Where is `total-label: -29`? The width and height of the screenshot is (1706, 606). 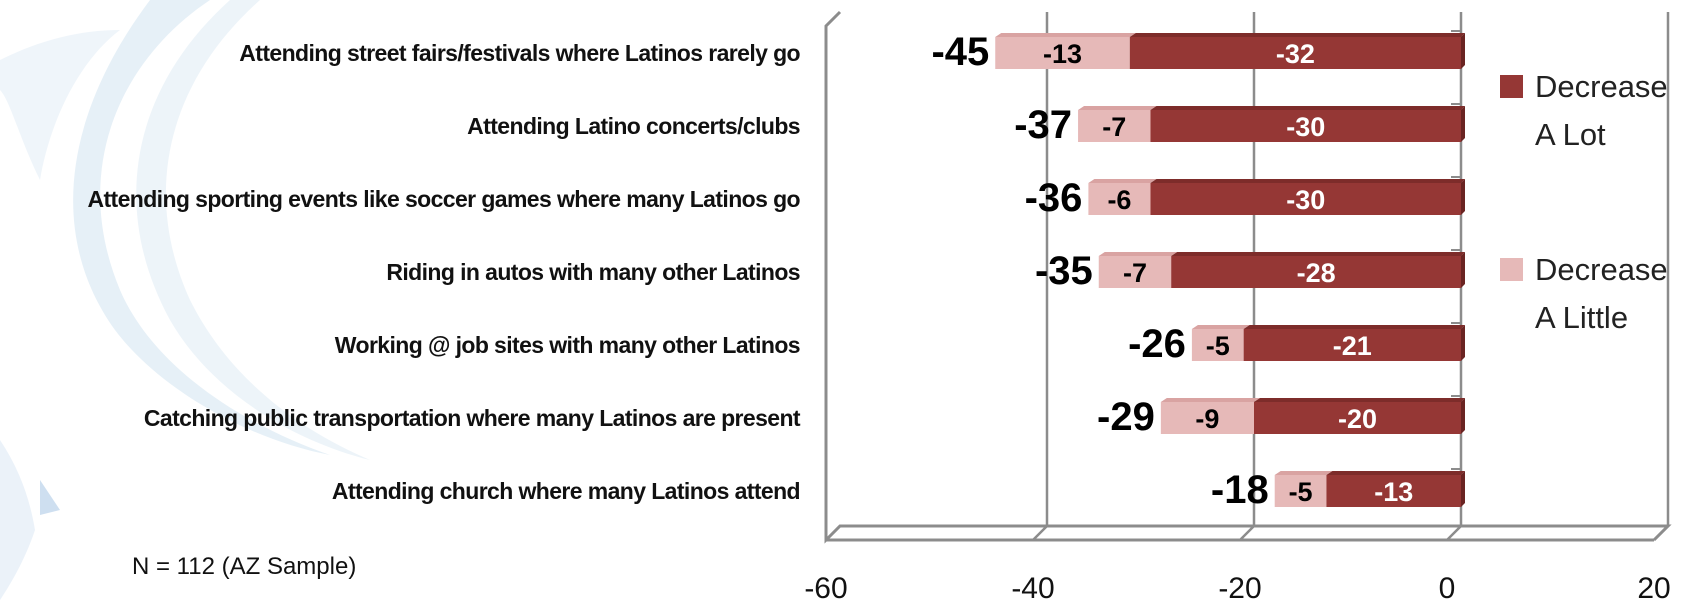 total-label: -29 is located at coordinates (1126, 417).